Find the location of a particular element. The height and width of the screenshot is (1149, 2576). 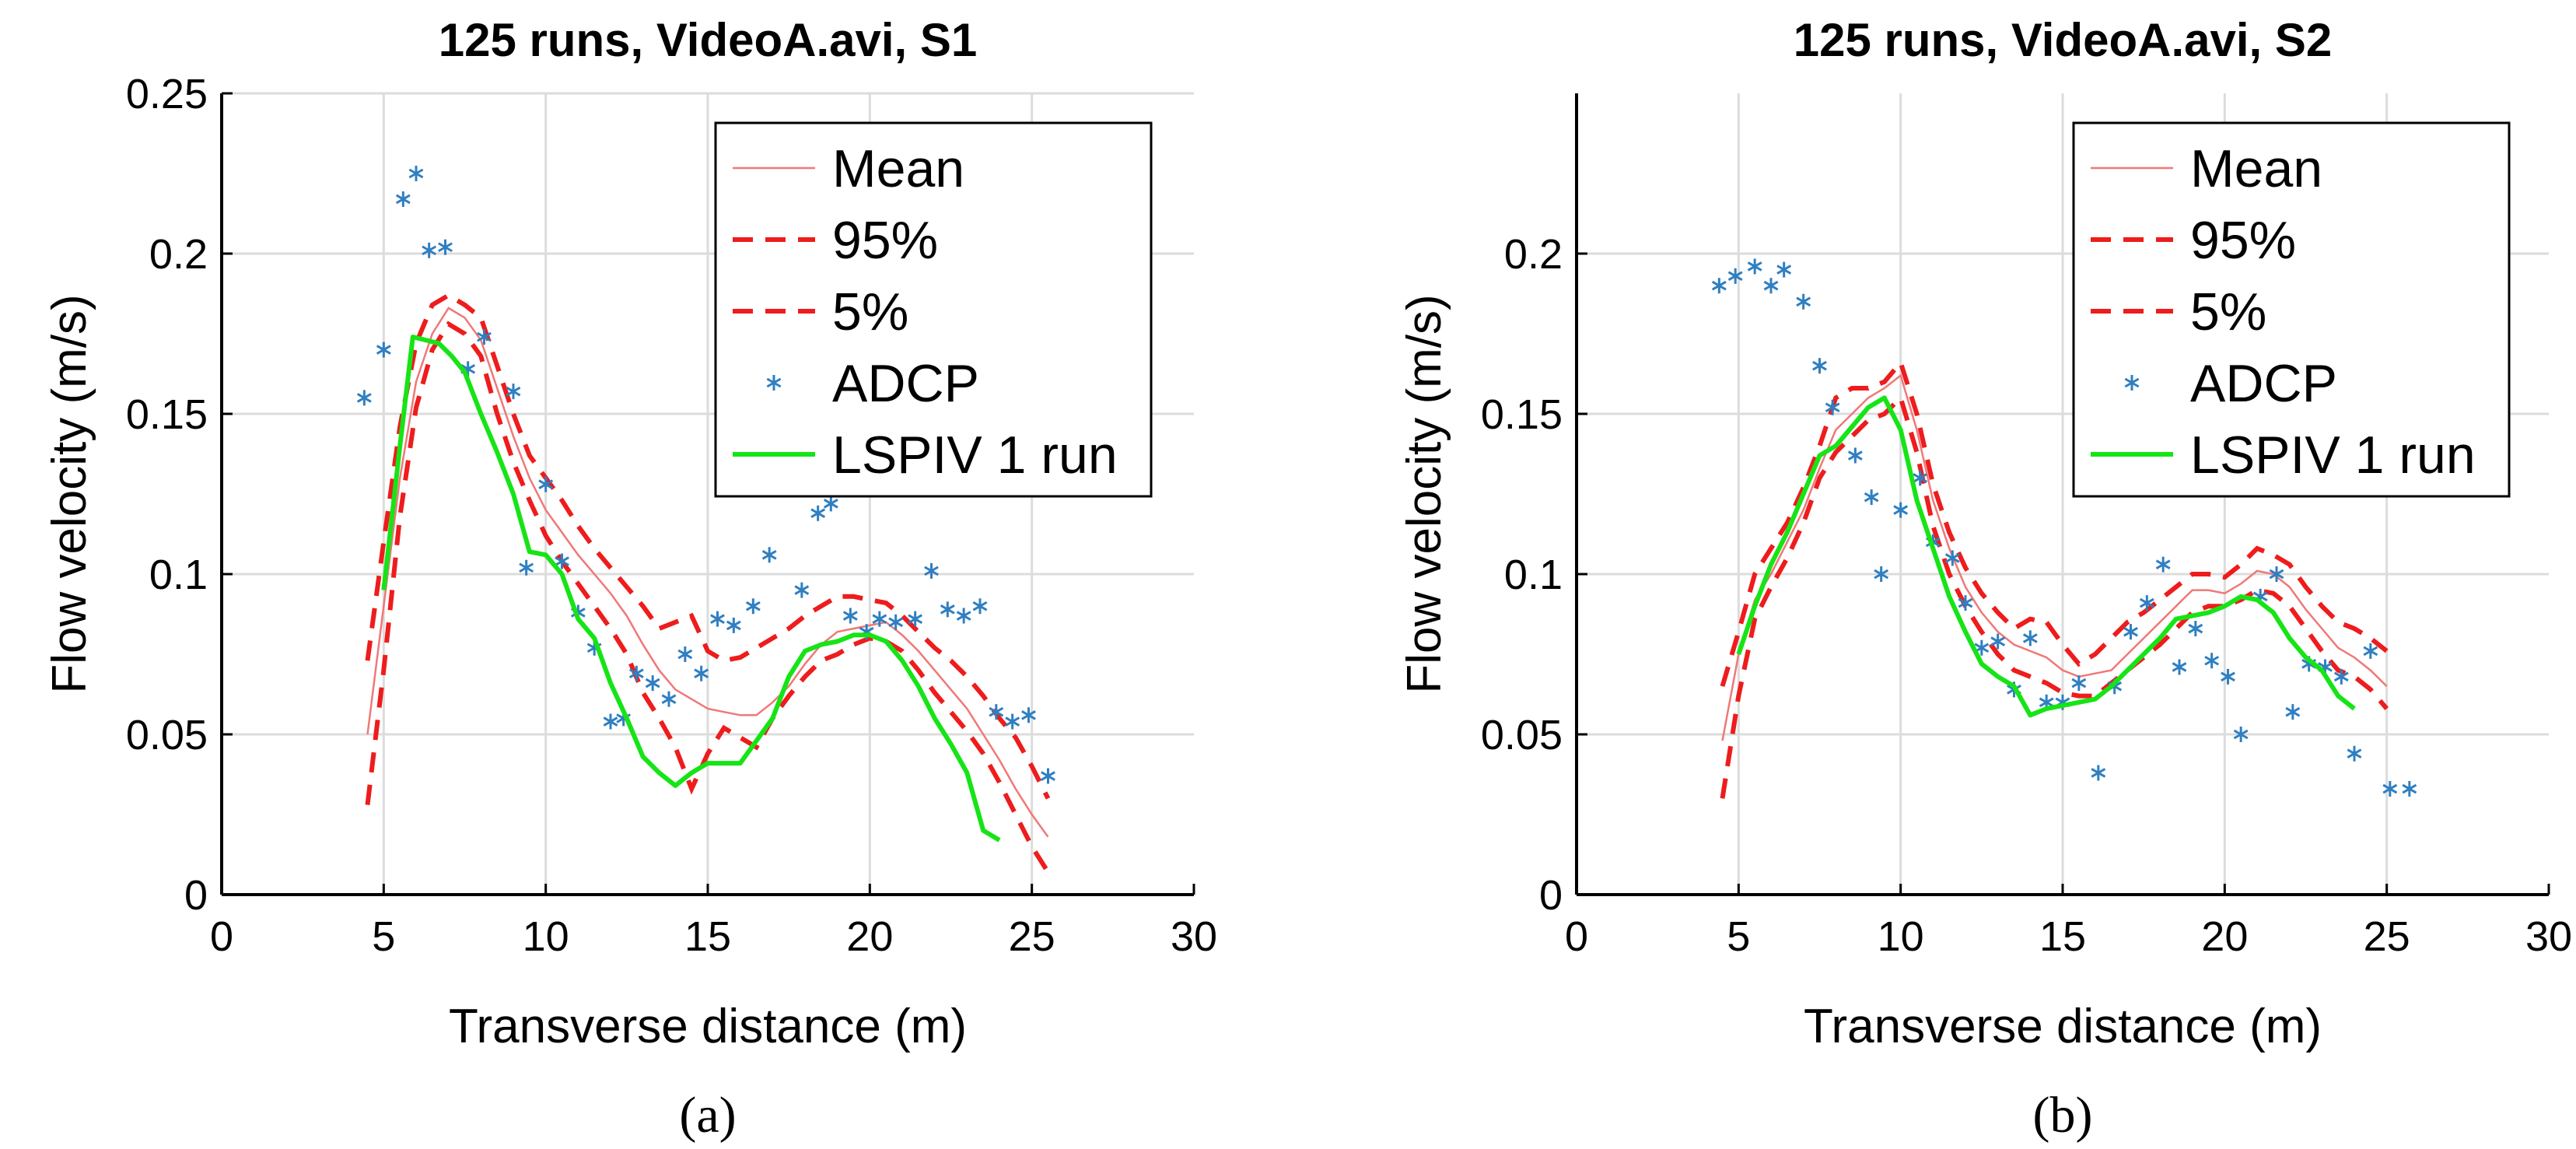

legend-item: Mean is located at coordinates (2206, 169).